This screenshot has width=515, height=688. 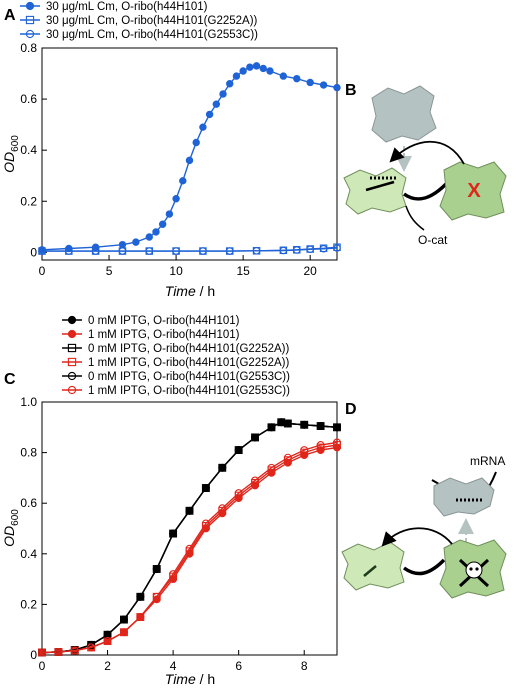 I want to click on x-tick-label-a: 10, so click(x=176, y=271).